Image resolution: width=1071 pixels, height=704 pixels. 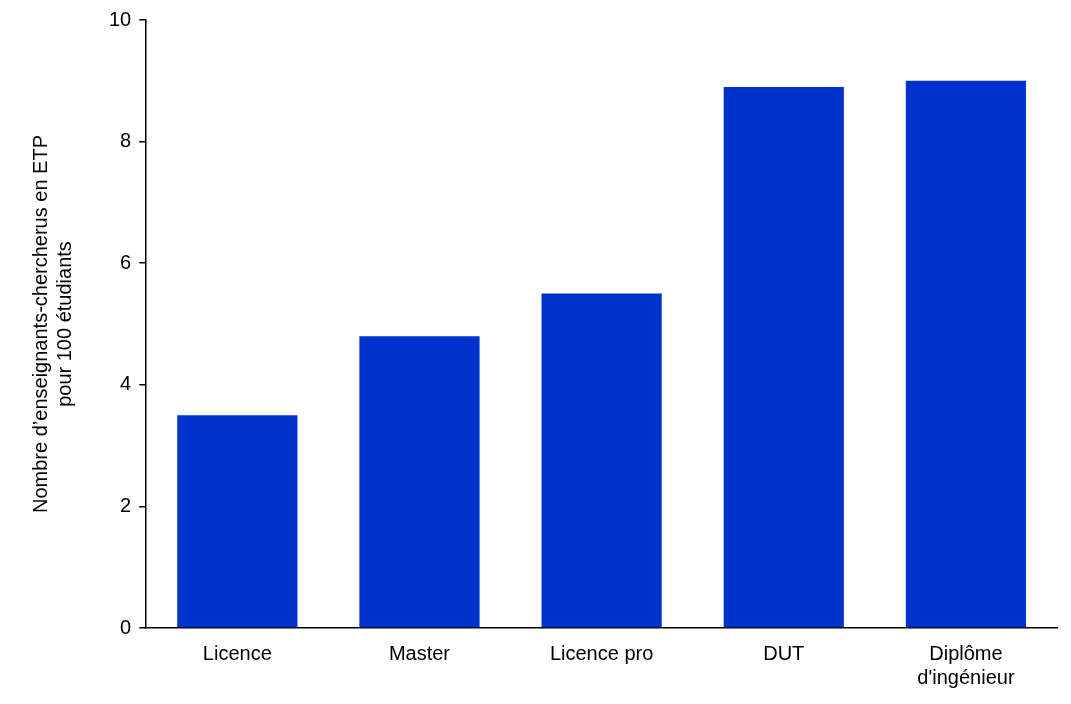 What do you see at coordinates (601, 652) in the screenshot?
I see `x-tick-label: Licence pro` at bounding box center [601, 652].